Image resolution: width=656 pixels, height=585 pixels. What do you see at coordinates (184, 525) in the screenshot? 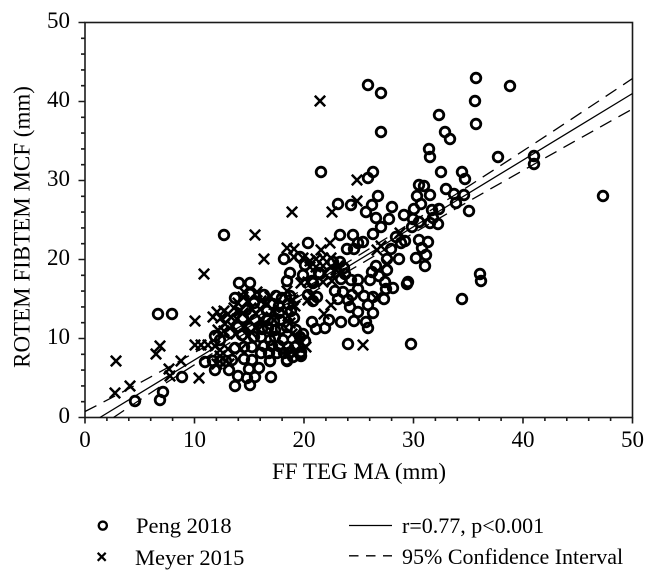
I see `svg-text: Peng 2018` at bounding box center [184, 525].